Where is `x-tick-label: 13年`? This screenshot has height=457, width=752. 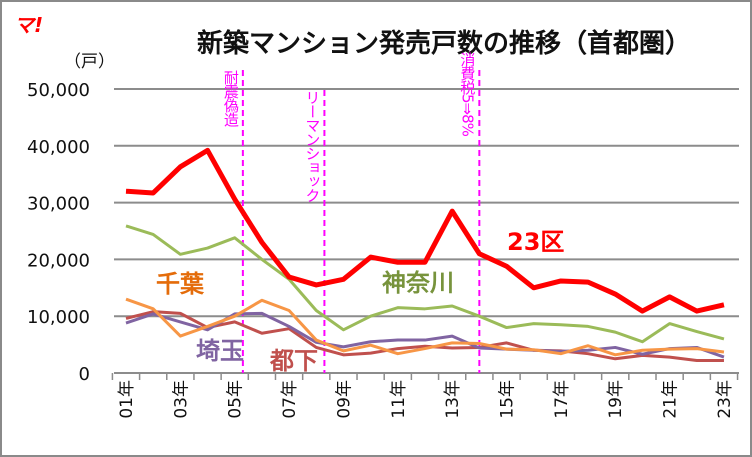
x-tick-label: 13年 is located at coordinates (453, 399).